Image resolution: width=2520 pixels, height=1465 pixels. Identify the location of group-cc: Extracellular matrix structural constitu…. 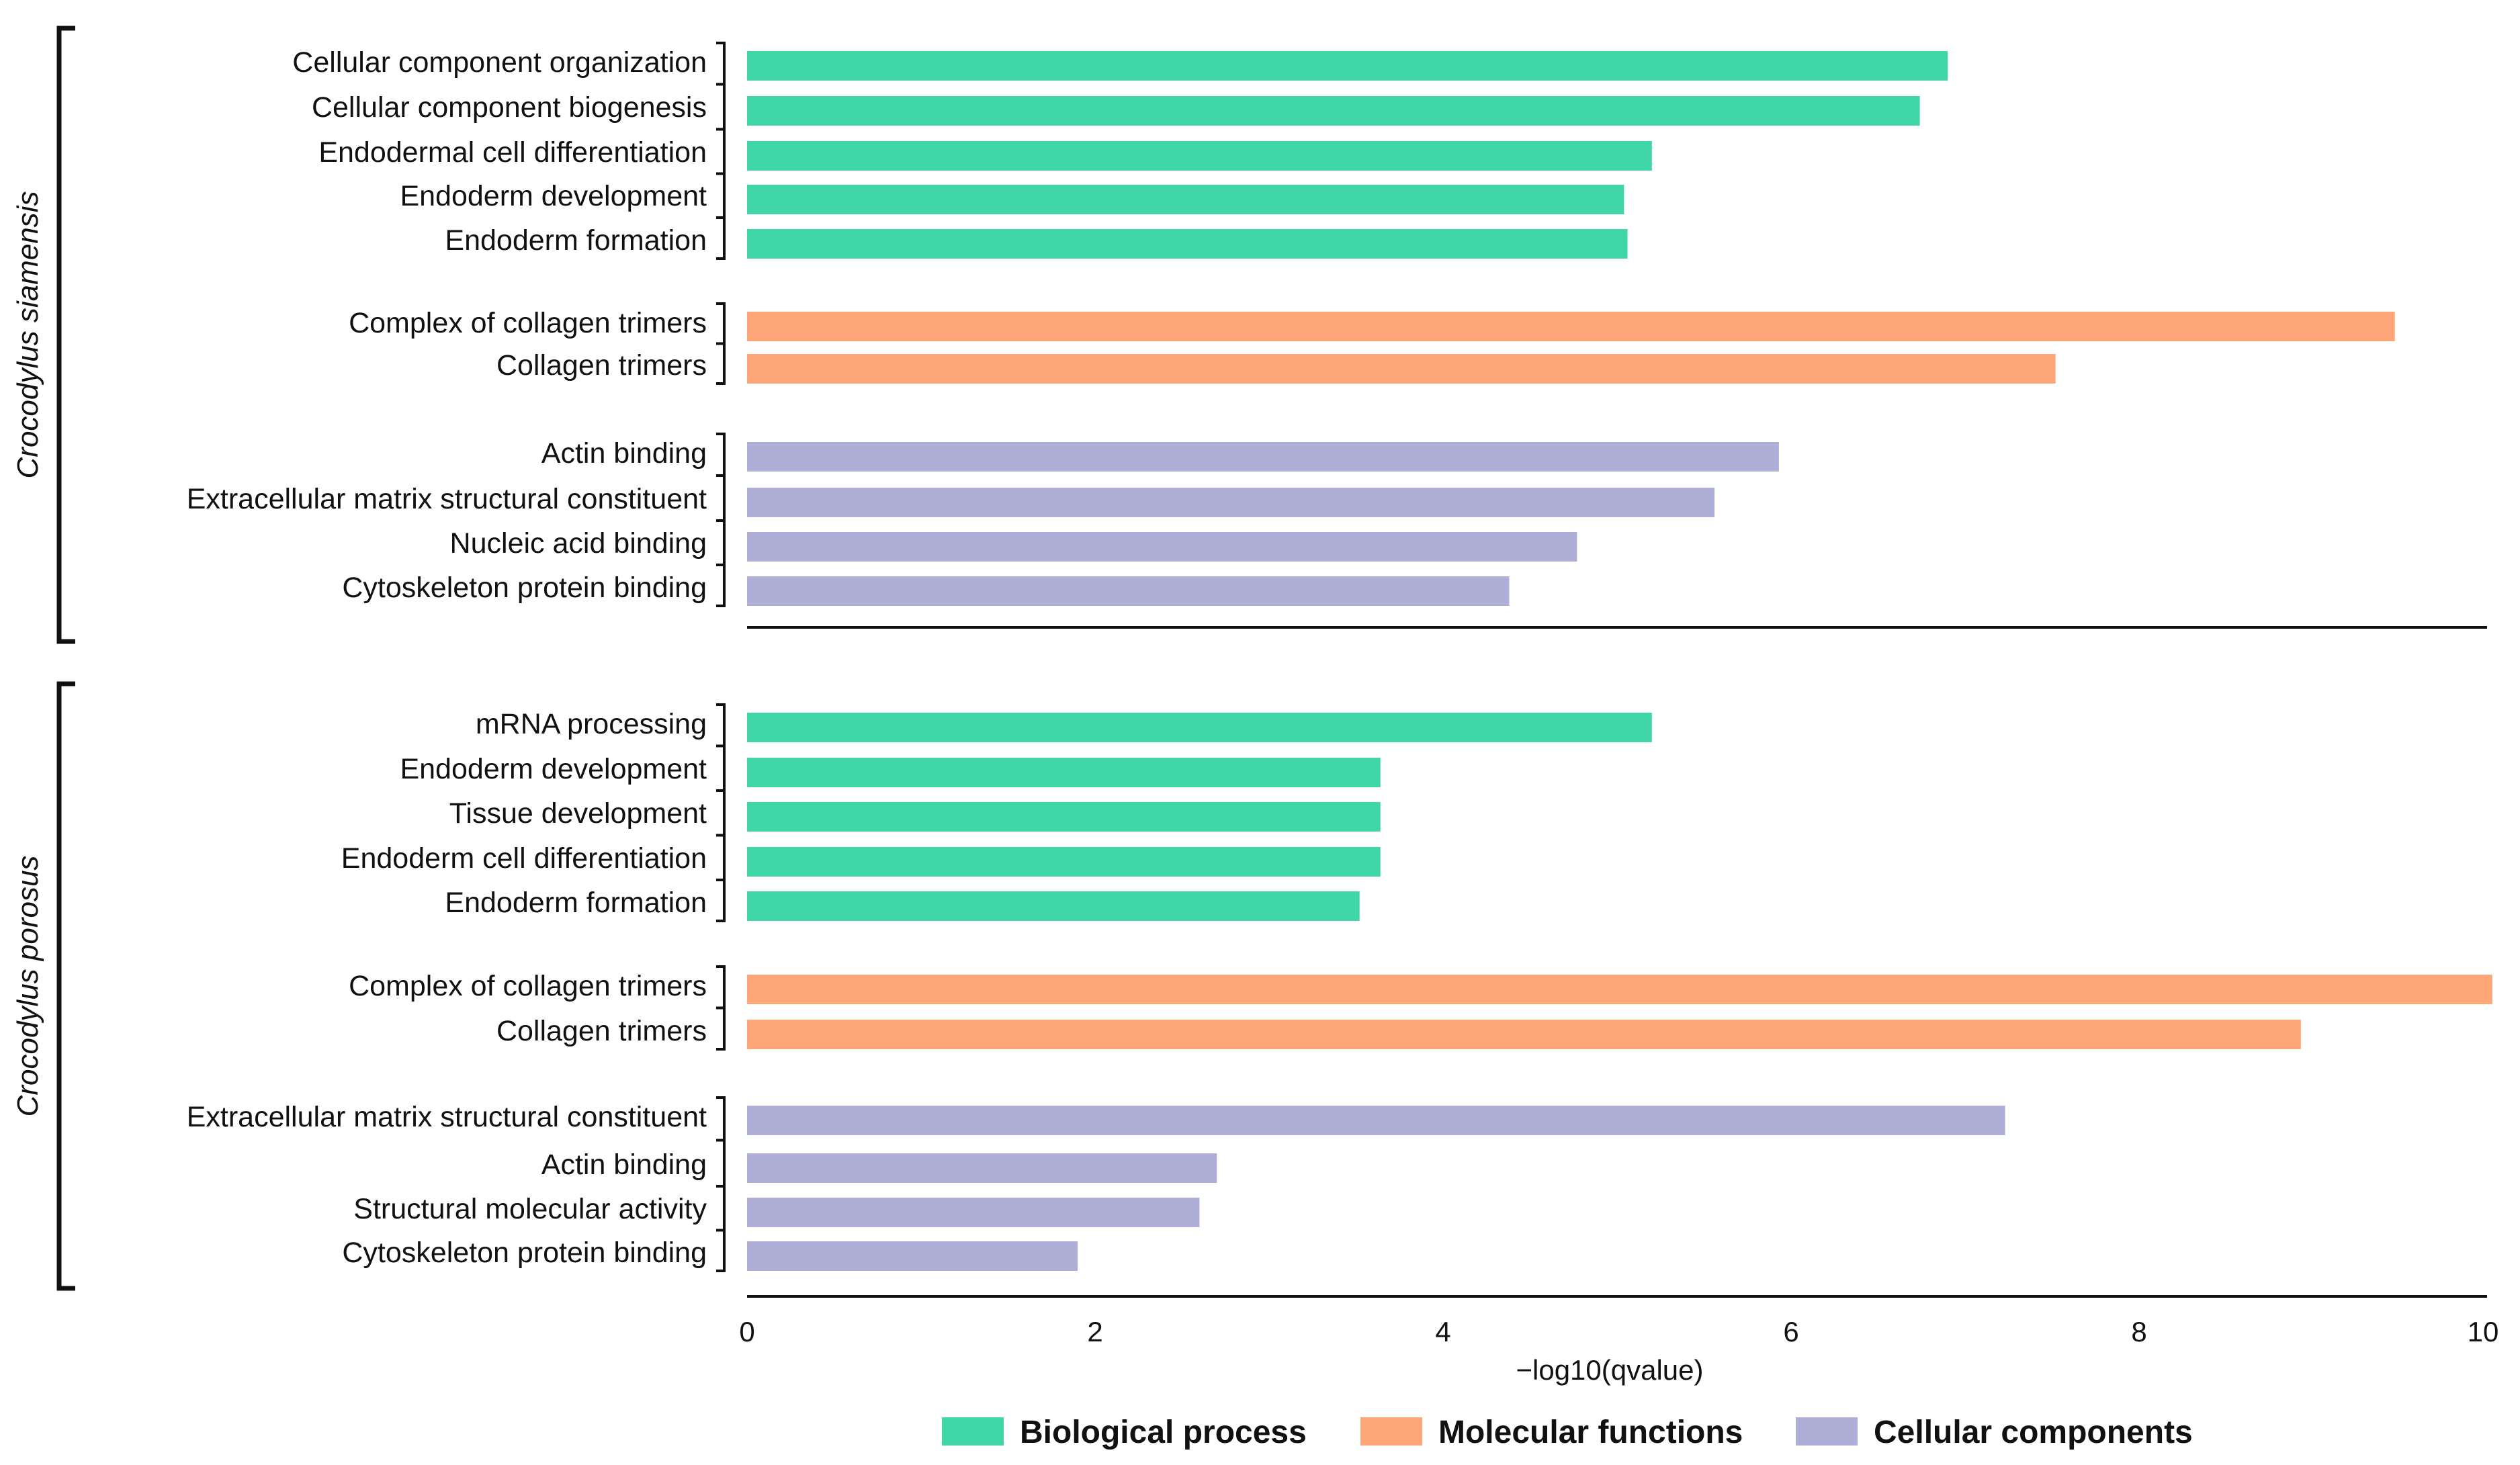
(1096, 1184).